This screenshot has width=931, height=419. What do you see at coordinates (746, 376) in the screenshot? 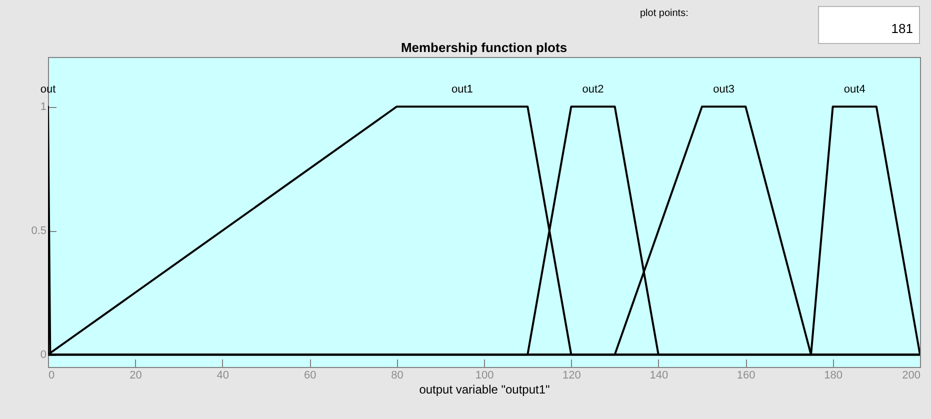
I see `x-tick-label: 160` at bounding box center [746, 376].